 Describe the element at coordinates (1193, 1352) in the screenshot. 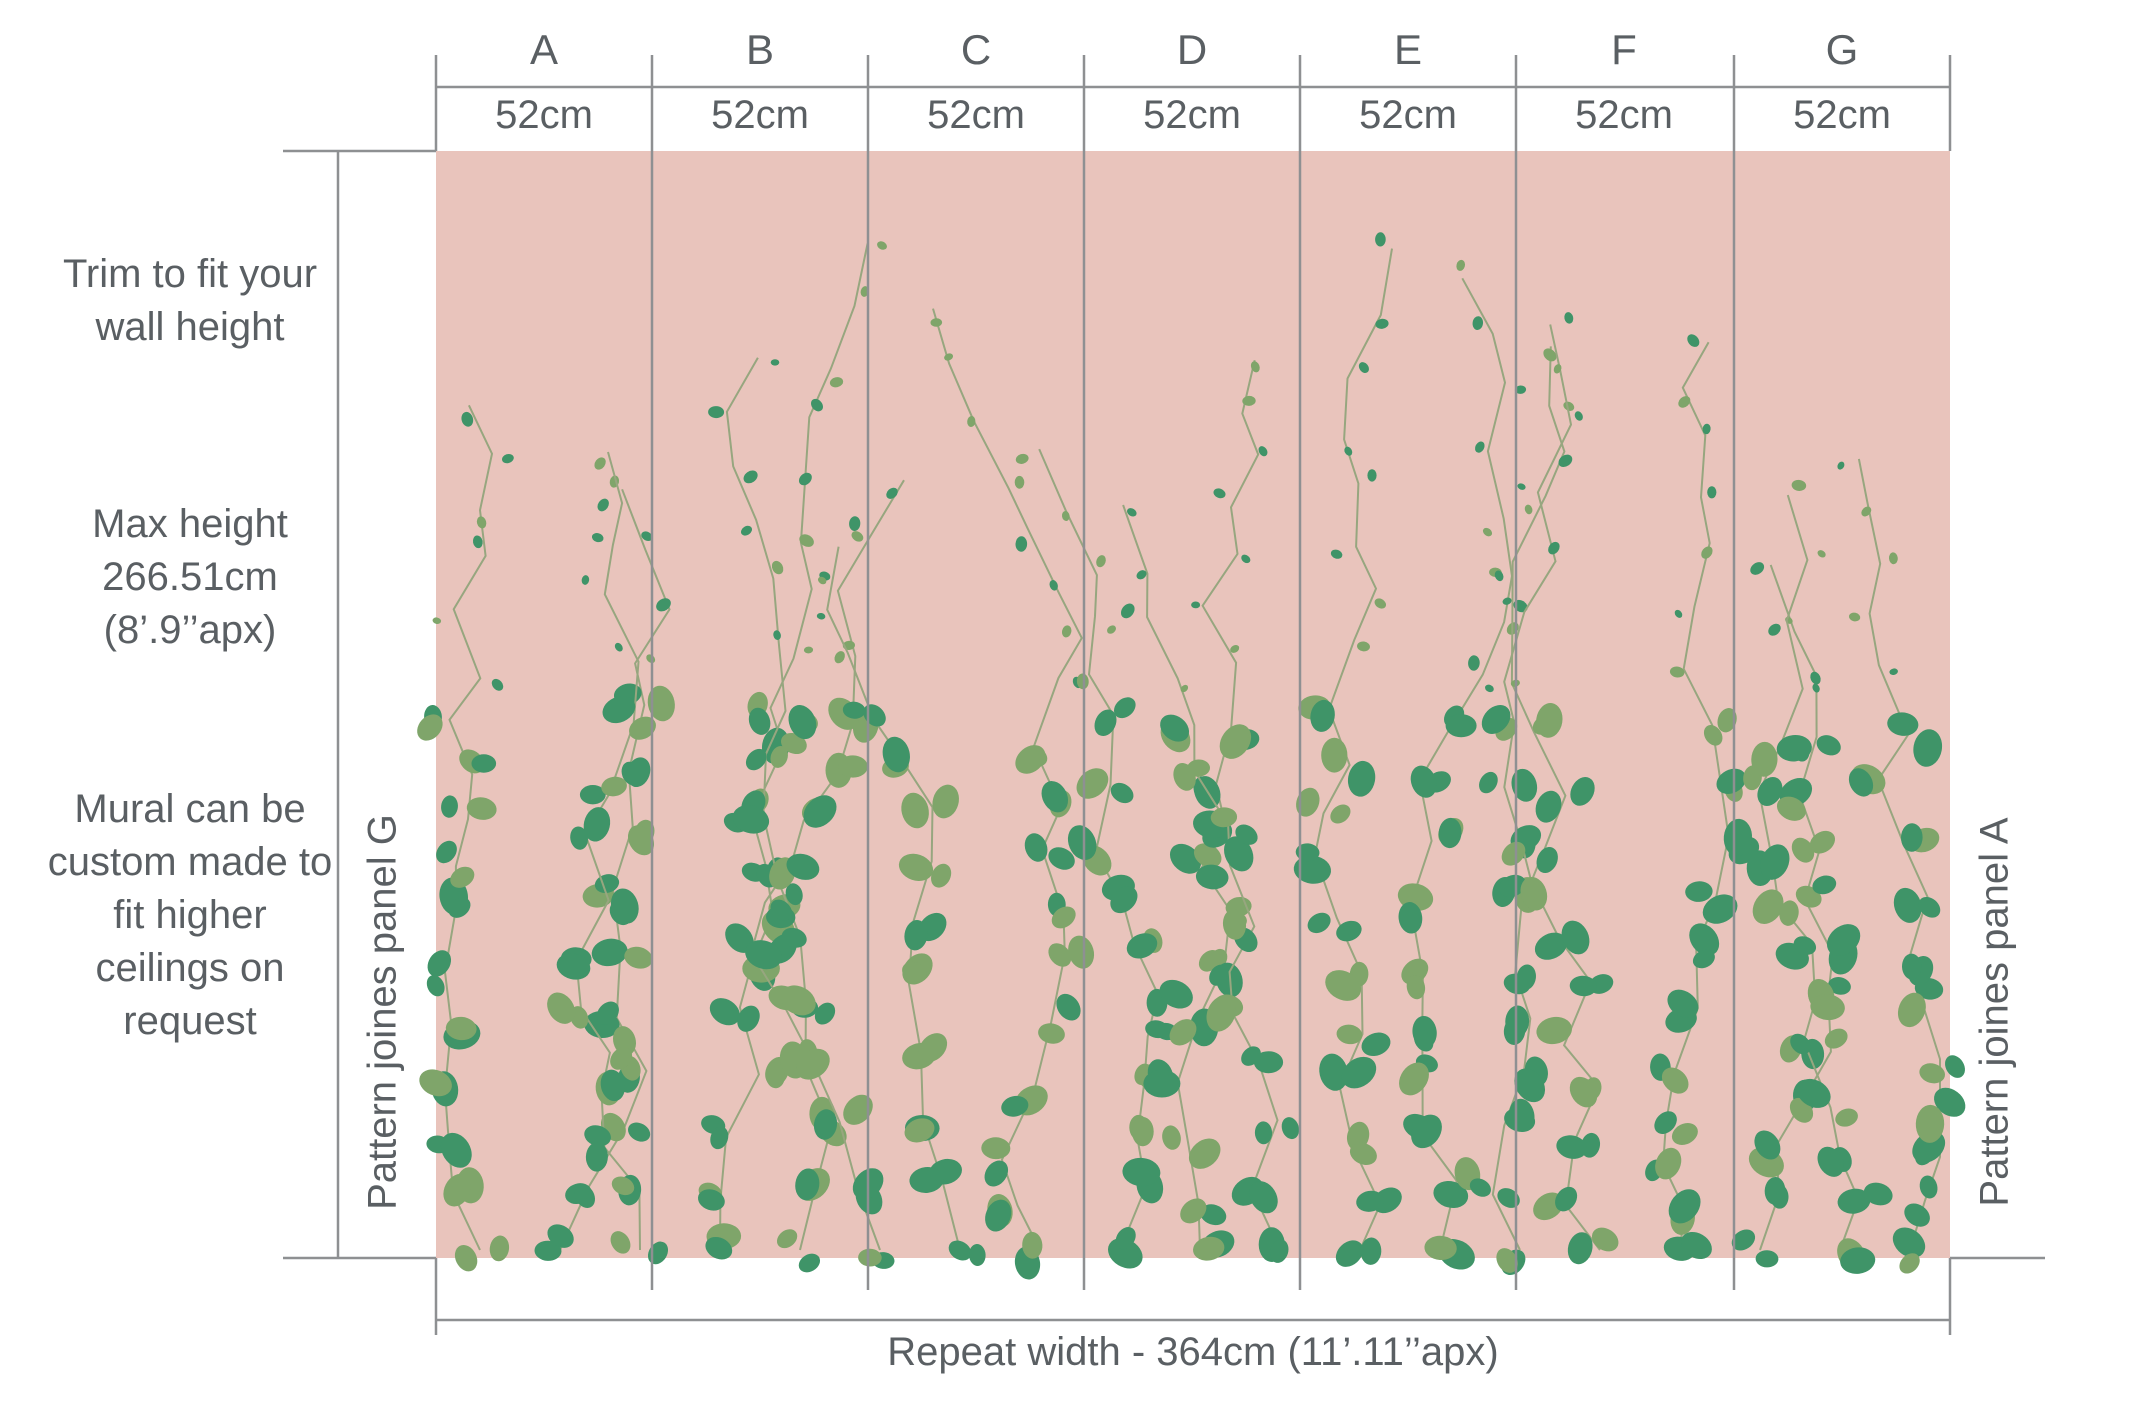

I see `repeat-width-label: Repeat width - 364cm (11’.11’’apx)` at that location.